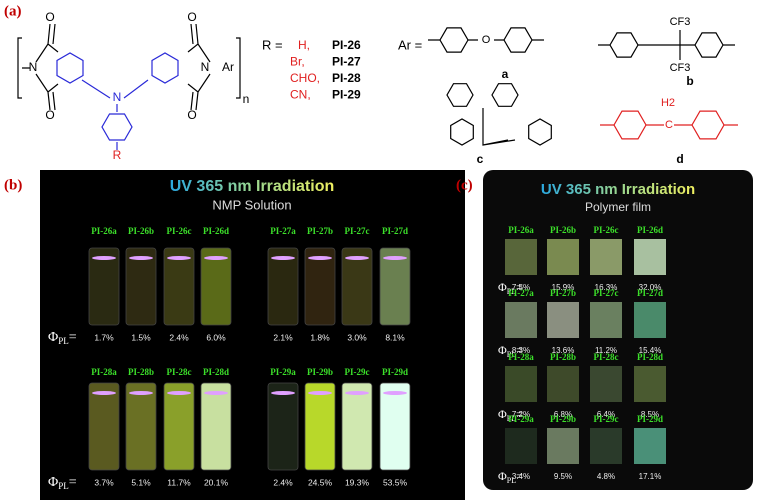  Describe the element at coordinates (252, 186) in the screenshot. I see `title: UV 365 nm Irradiation` at that location.